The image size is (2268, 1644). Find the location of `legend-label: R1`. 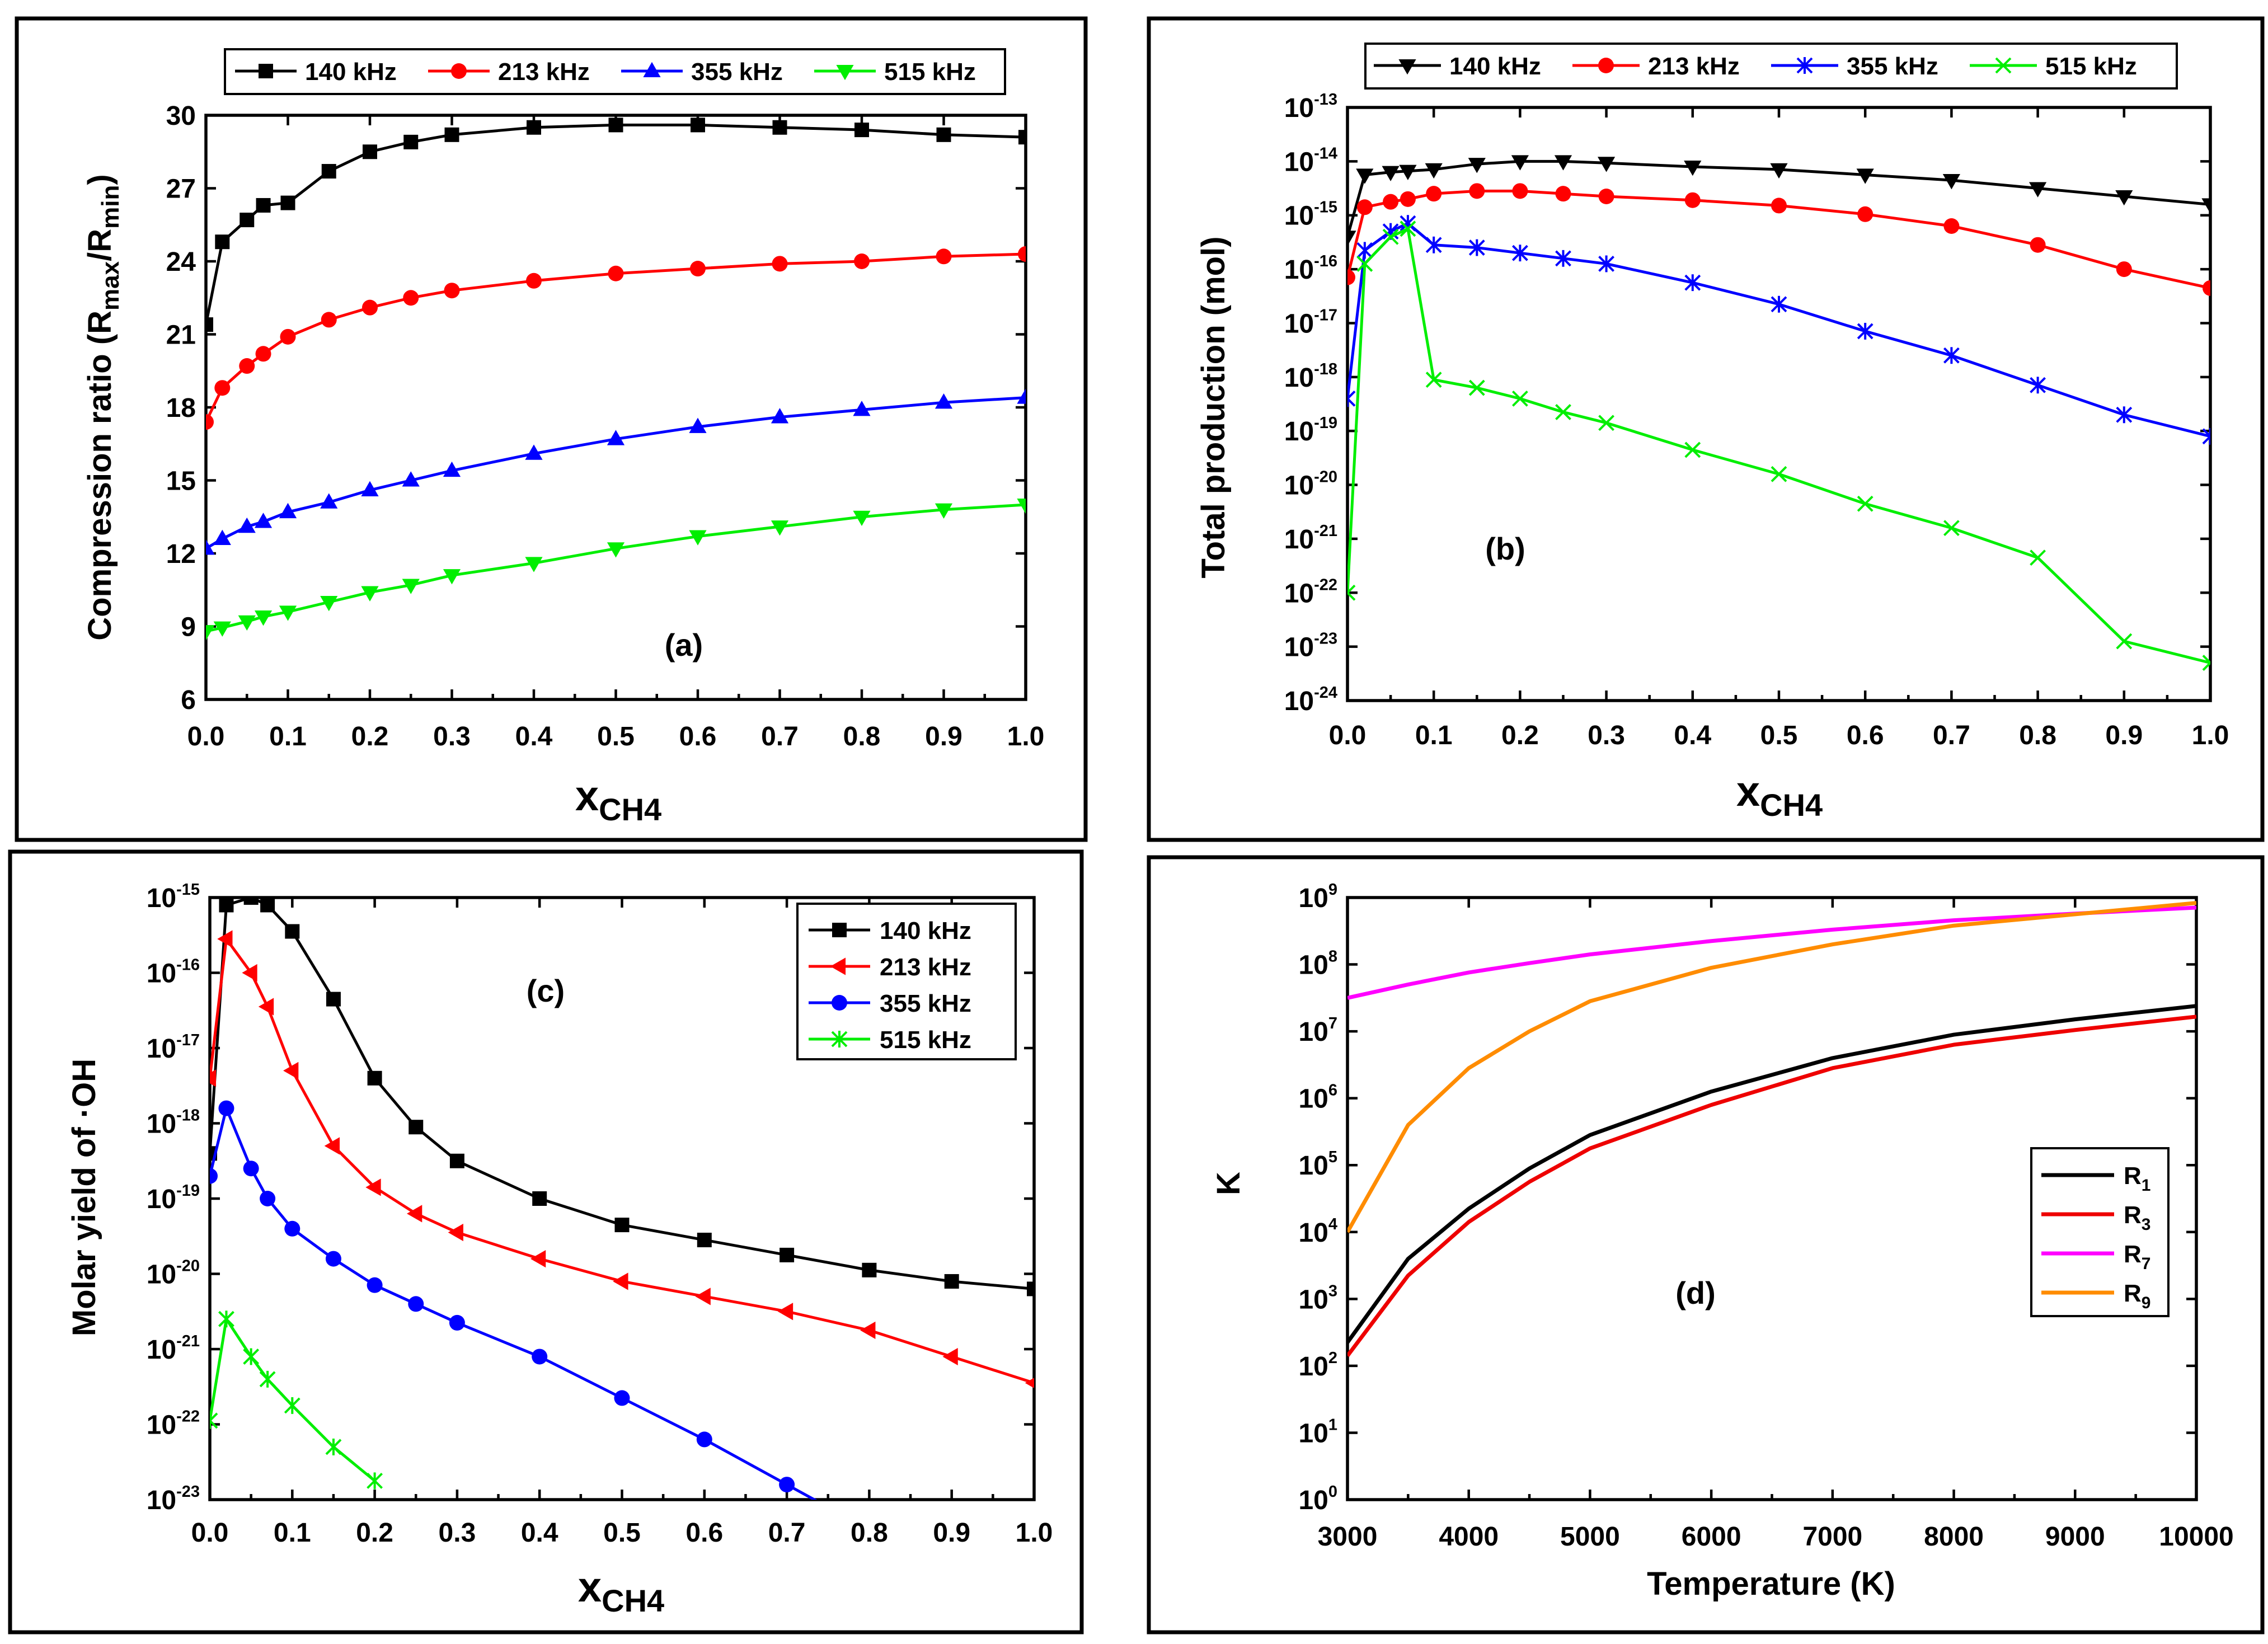

legend-label: R1 is located at coordinates (2137, 1179).